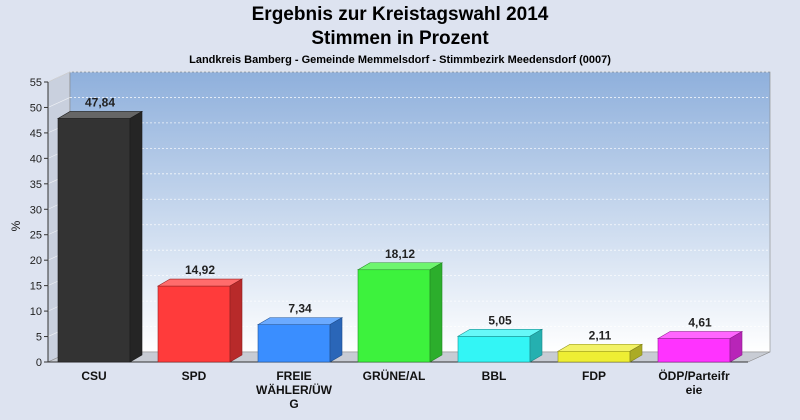  Describe the element at coordinates (93, 376) in the screenshot. I see `x-category-label: CSU` at that location.